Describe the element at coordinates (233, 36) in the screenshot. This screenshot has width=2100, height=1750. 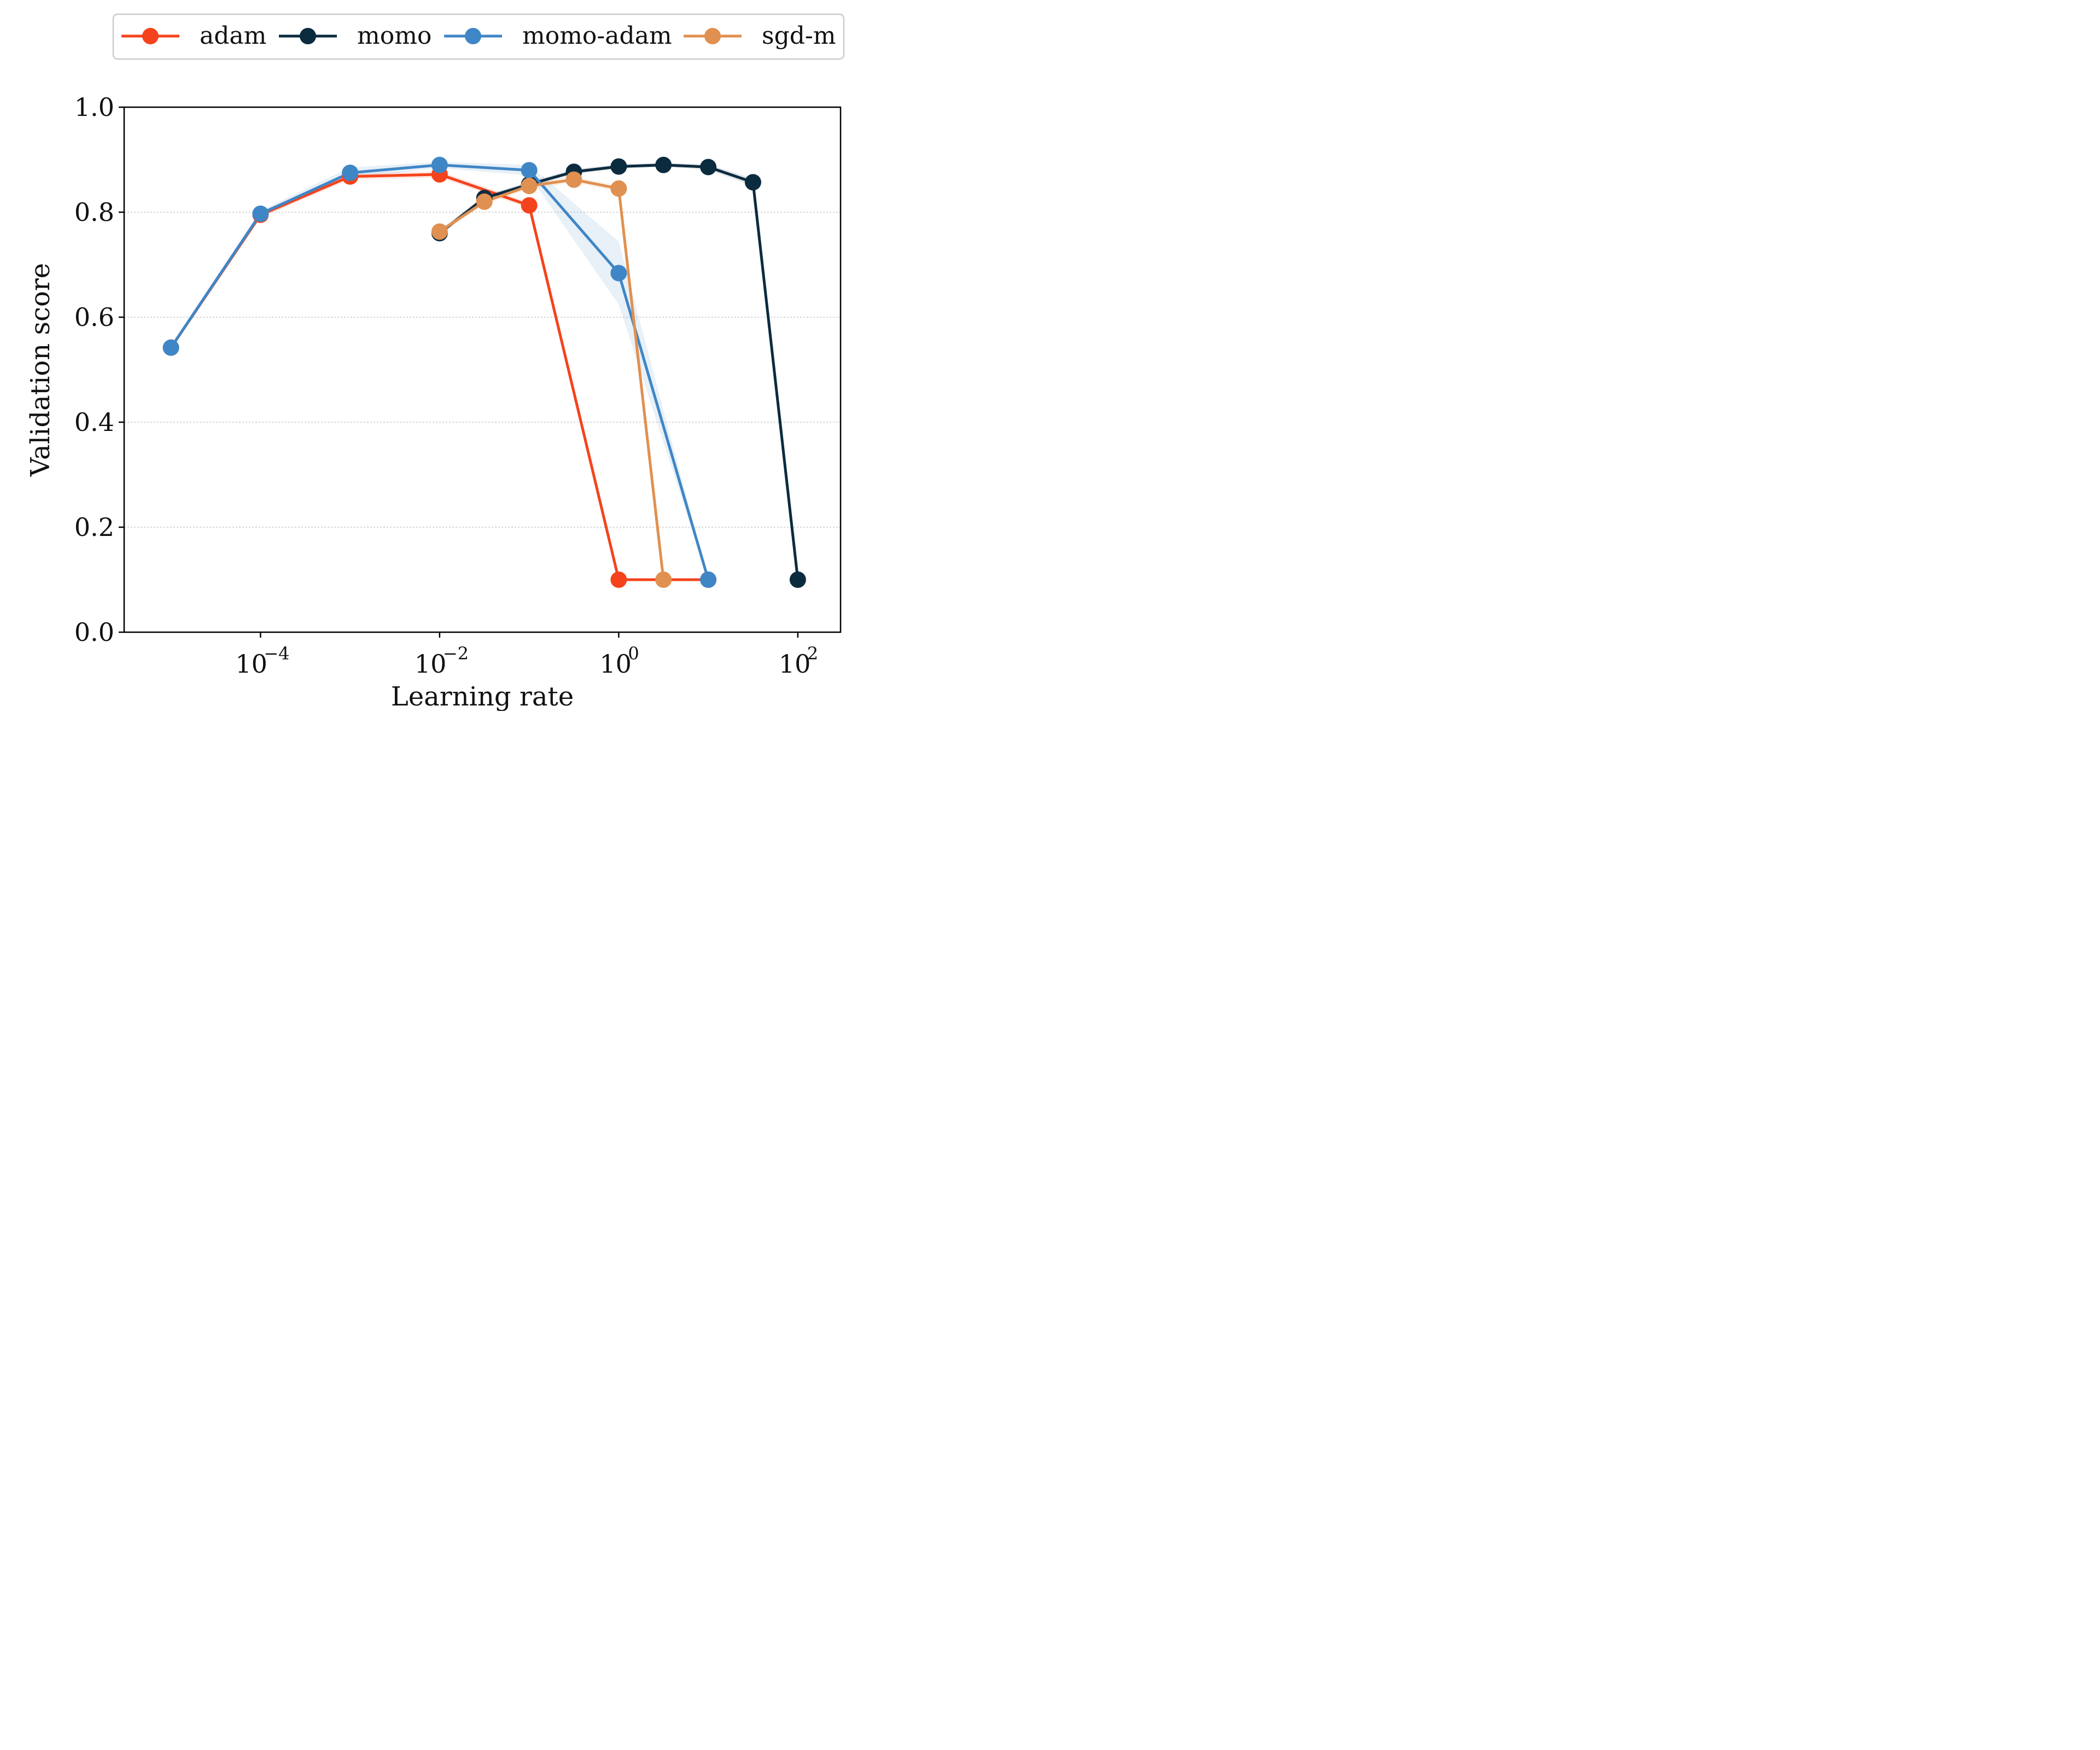
I see `legend-label: adam` at that location.